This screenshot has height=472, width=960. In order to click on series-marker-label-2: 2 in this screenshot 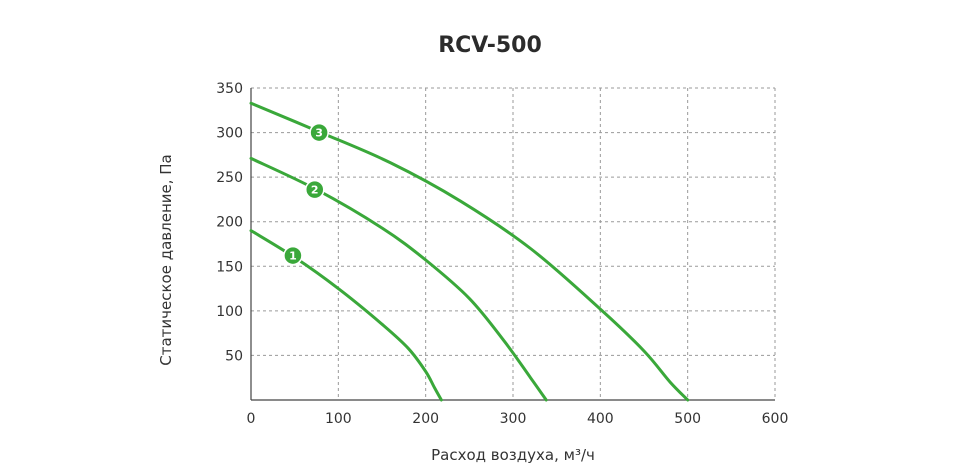, I will do `click(315, 190)`.